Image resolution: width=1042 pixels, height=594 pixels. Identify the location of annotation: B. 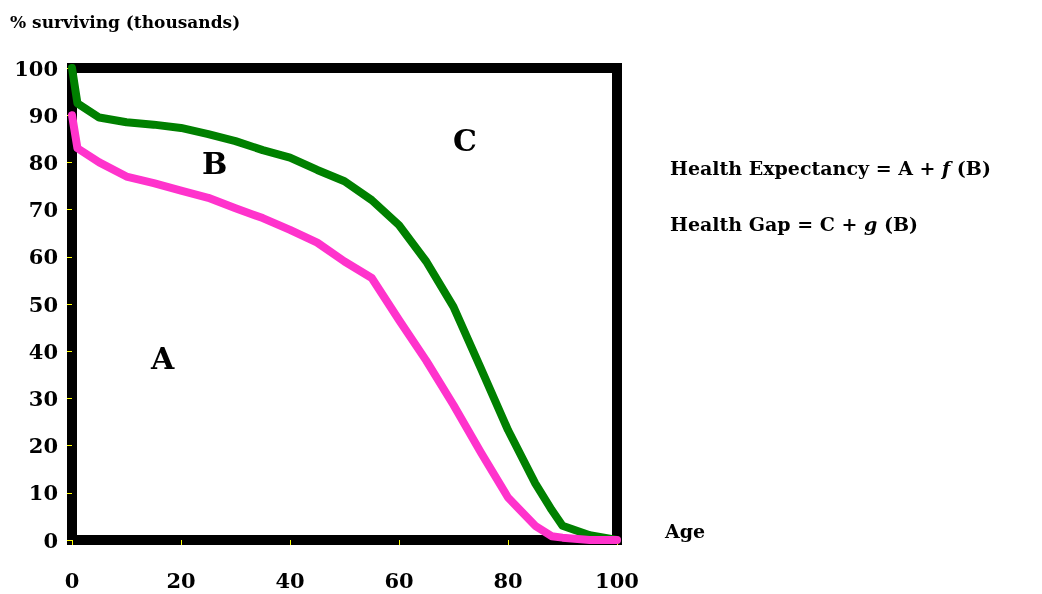
(215, 163).